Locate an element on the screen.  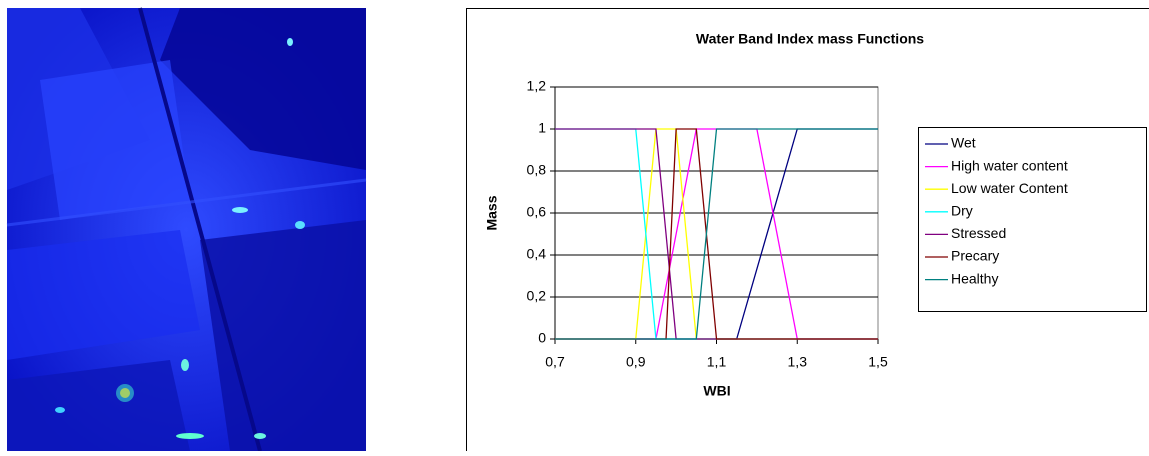
chart-title: Water Band Index mass Functions is located at coordinates (810, 39).